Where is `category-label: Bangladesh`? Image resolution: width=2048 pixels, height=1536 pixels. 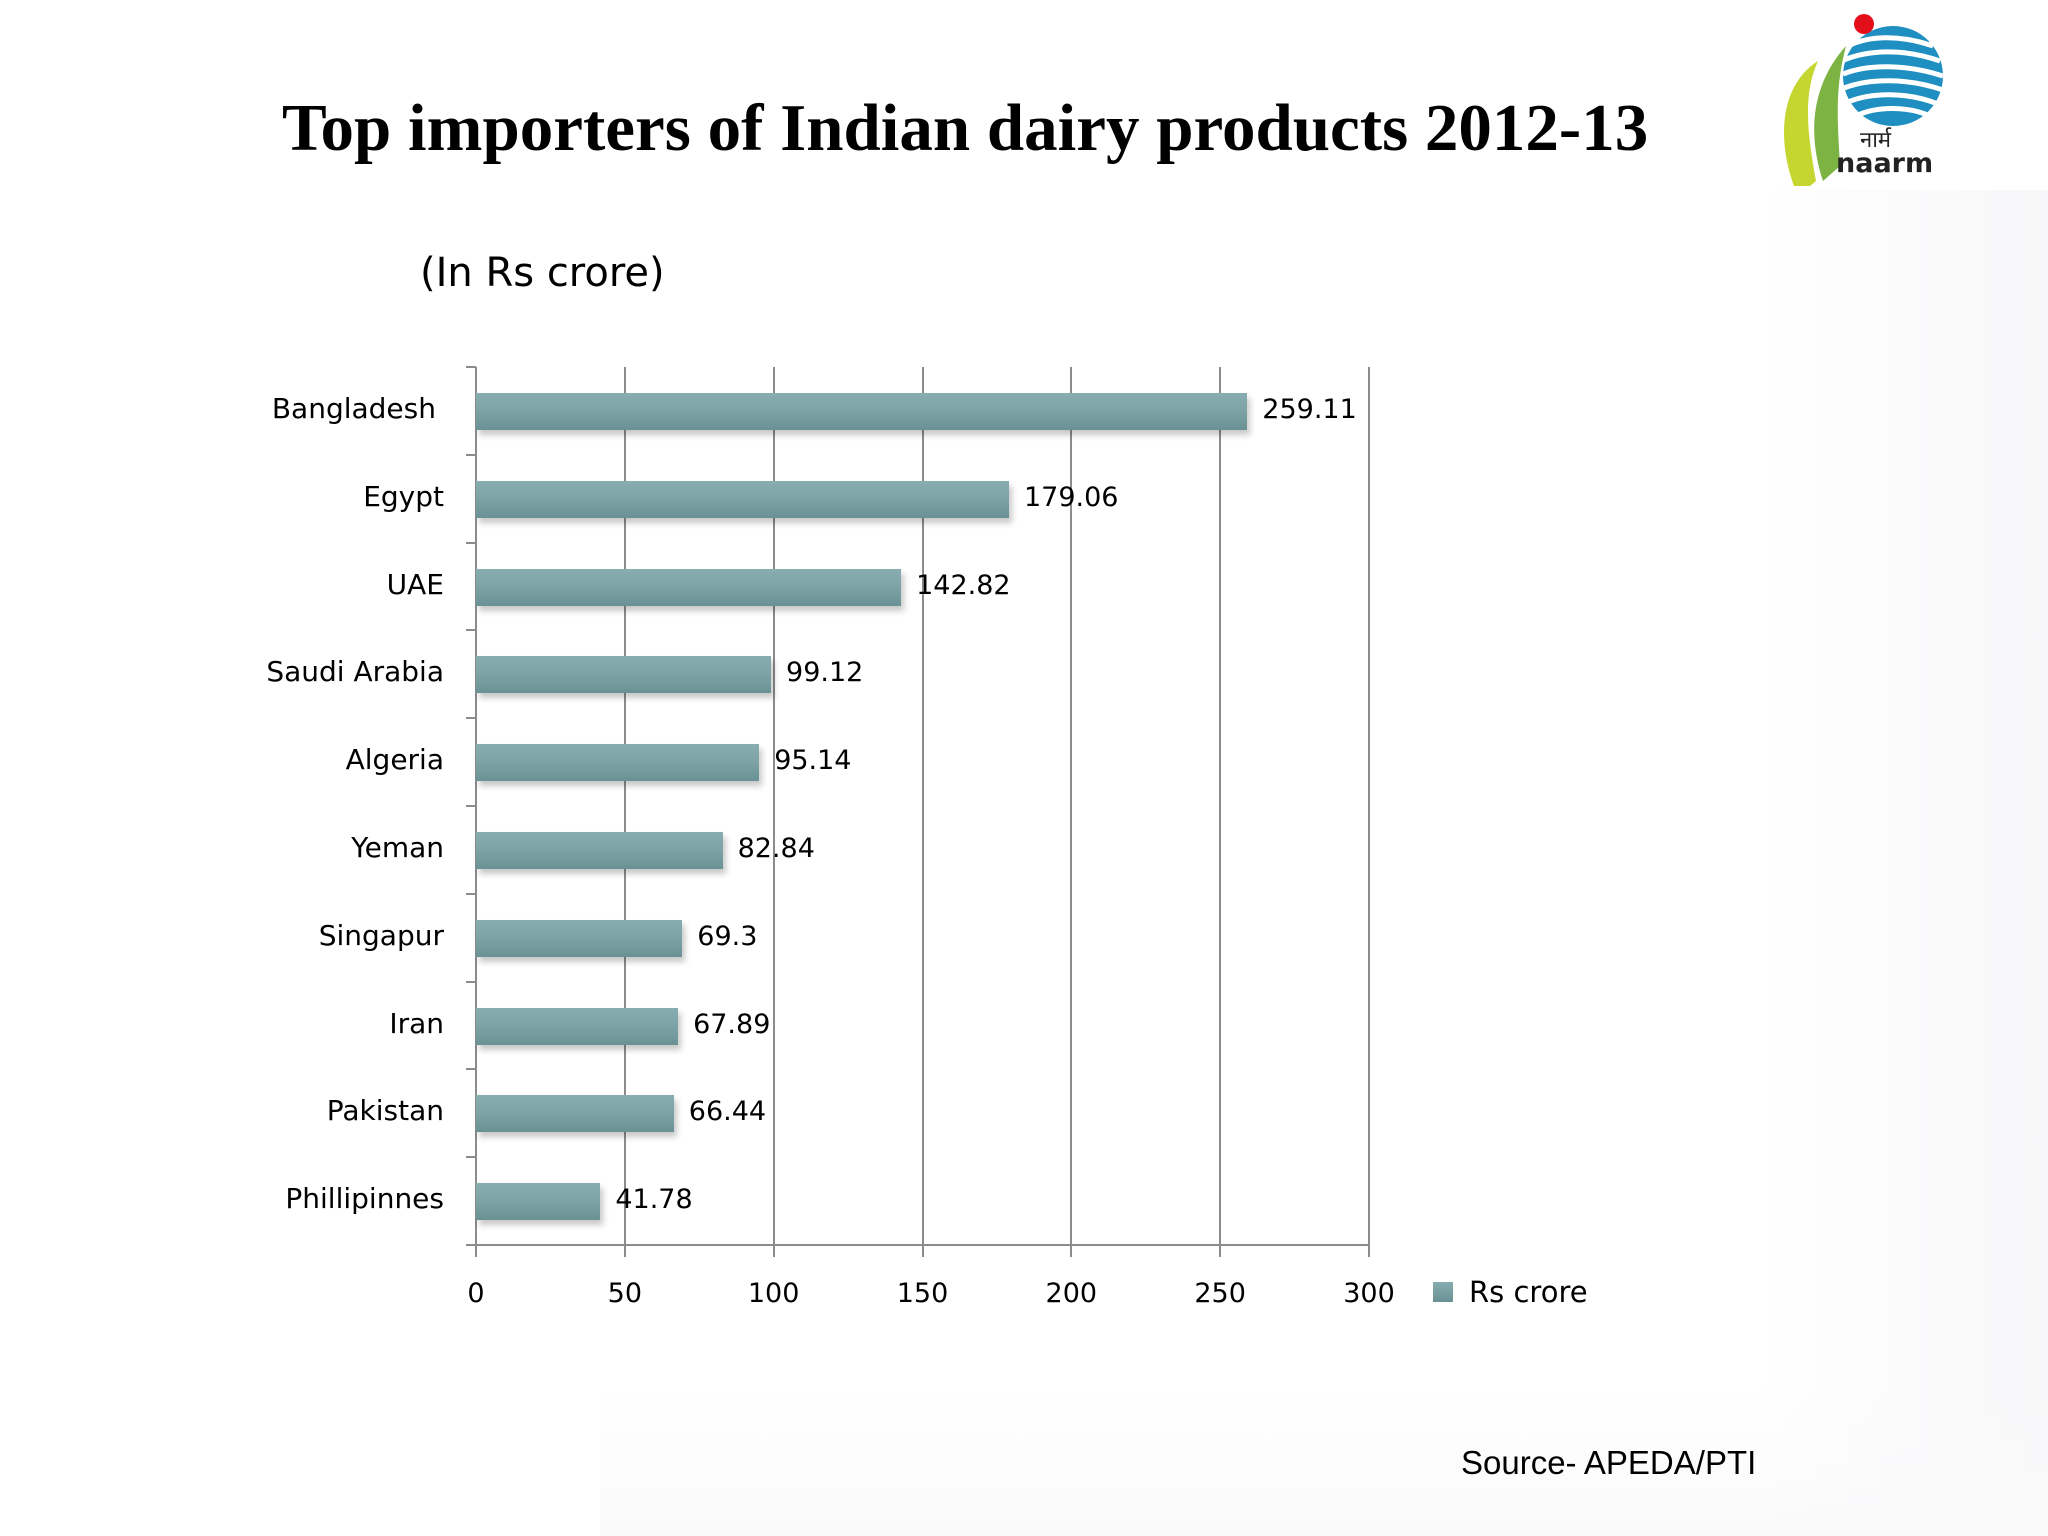 category-label: Bangladesh is located at coordinates (353, 408).